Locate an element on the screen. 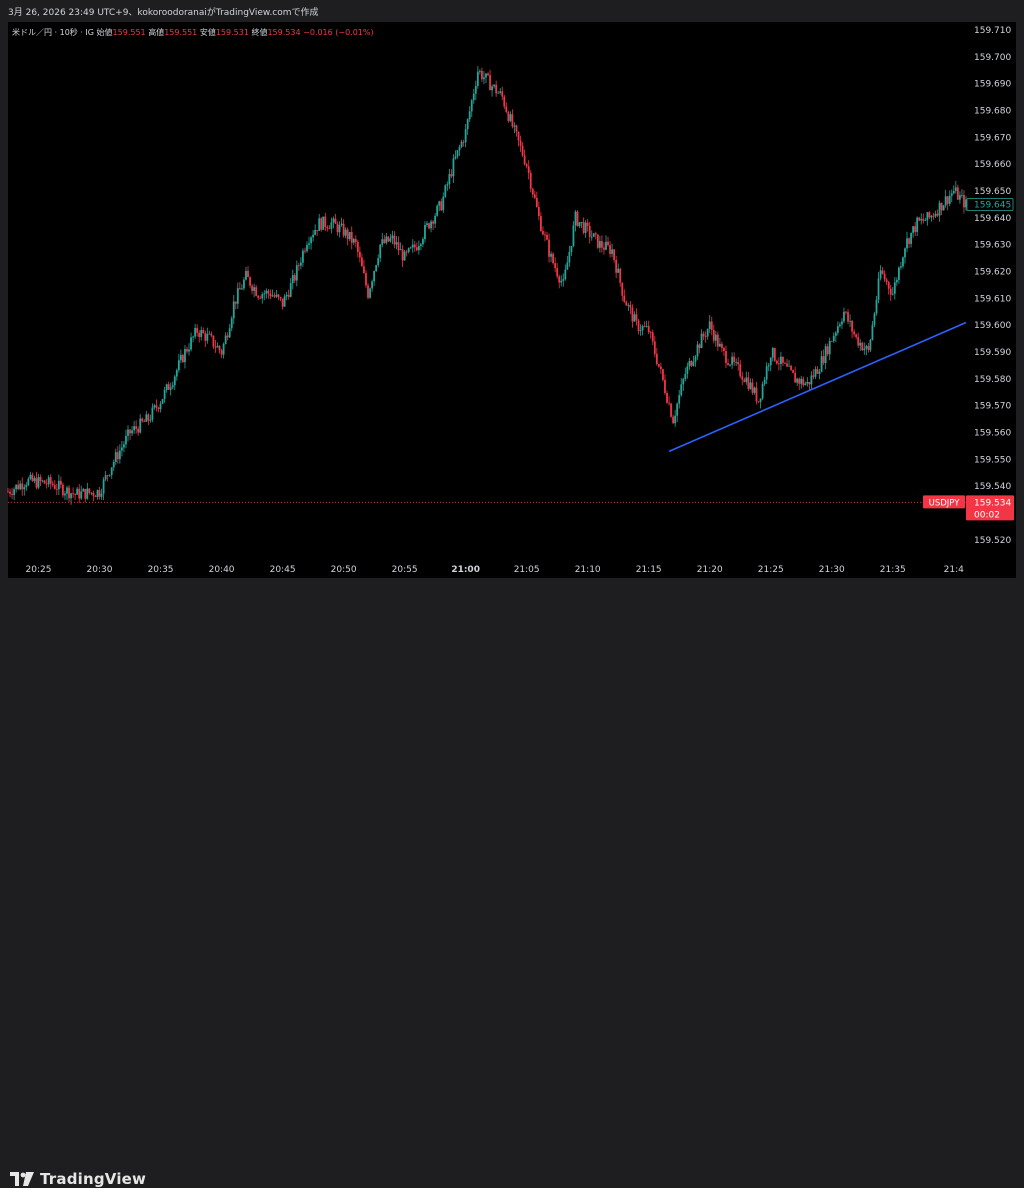 The width and height of the screenshot is (1024, 1188). low-value: 159.531 is located at coordinates (232, 32).